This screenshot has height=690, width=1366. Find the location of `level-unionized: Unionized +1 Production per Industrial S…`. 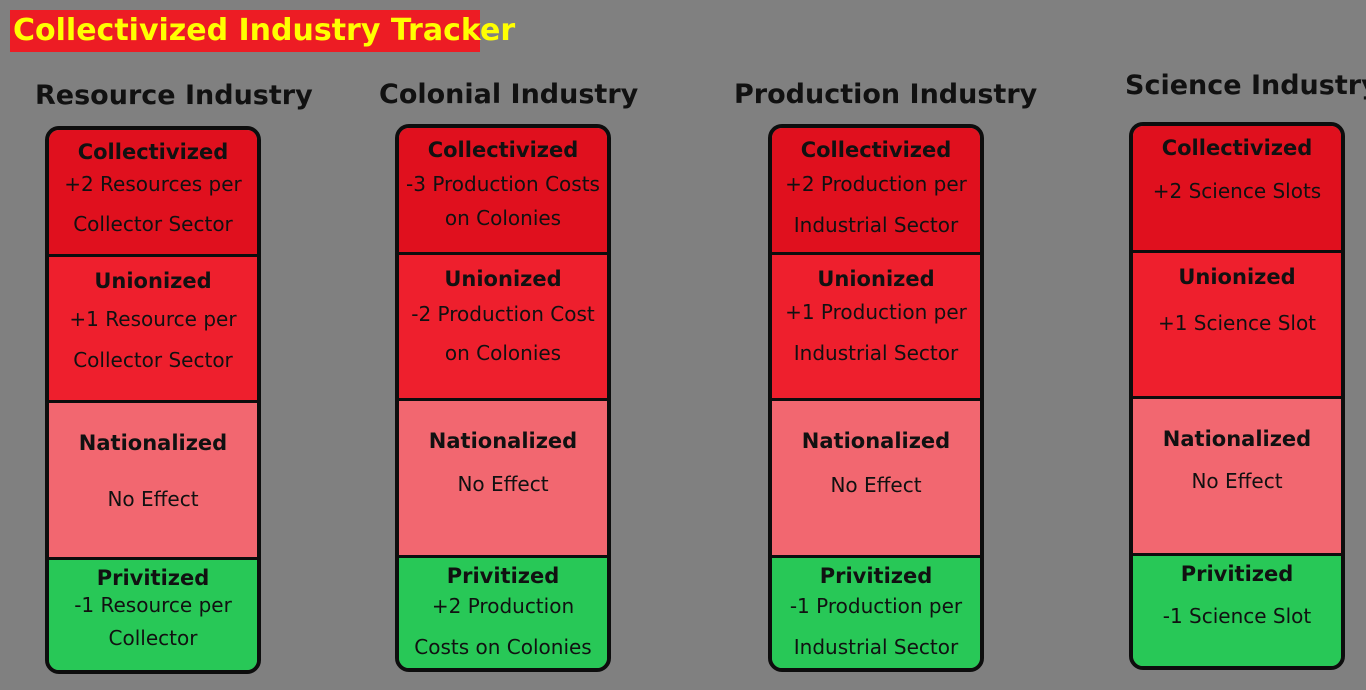

level-unionized: Unionized +1 Production per Industrial S… is located at coordinates (876, 325).